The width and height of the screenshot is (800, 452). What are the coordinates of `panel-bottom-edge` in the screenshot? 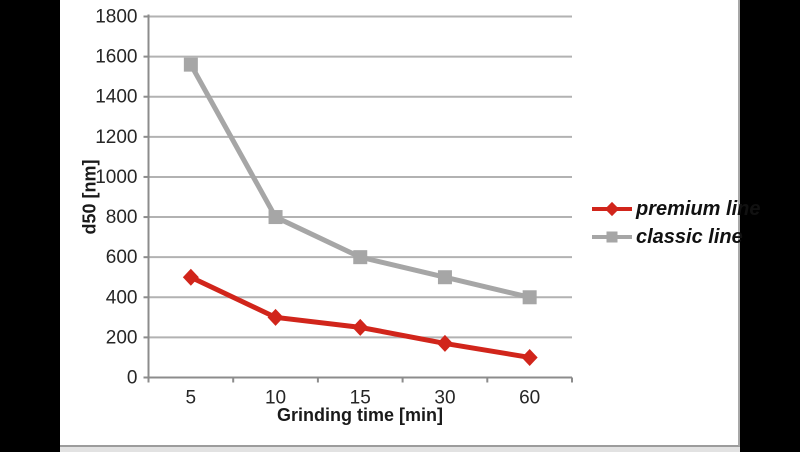 It's located at (400, 449).